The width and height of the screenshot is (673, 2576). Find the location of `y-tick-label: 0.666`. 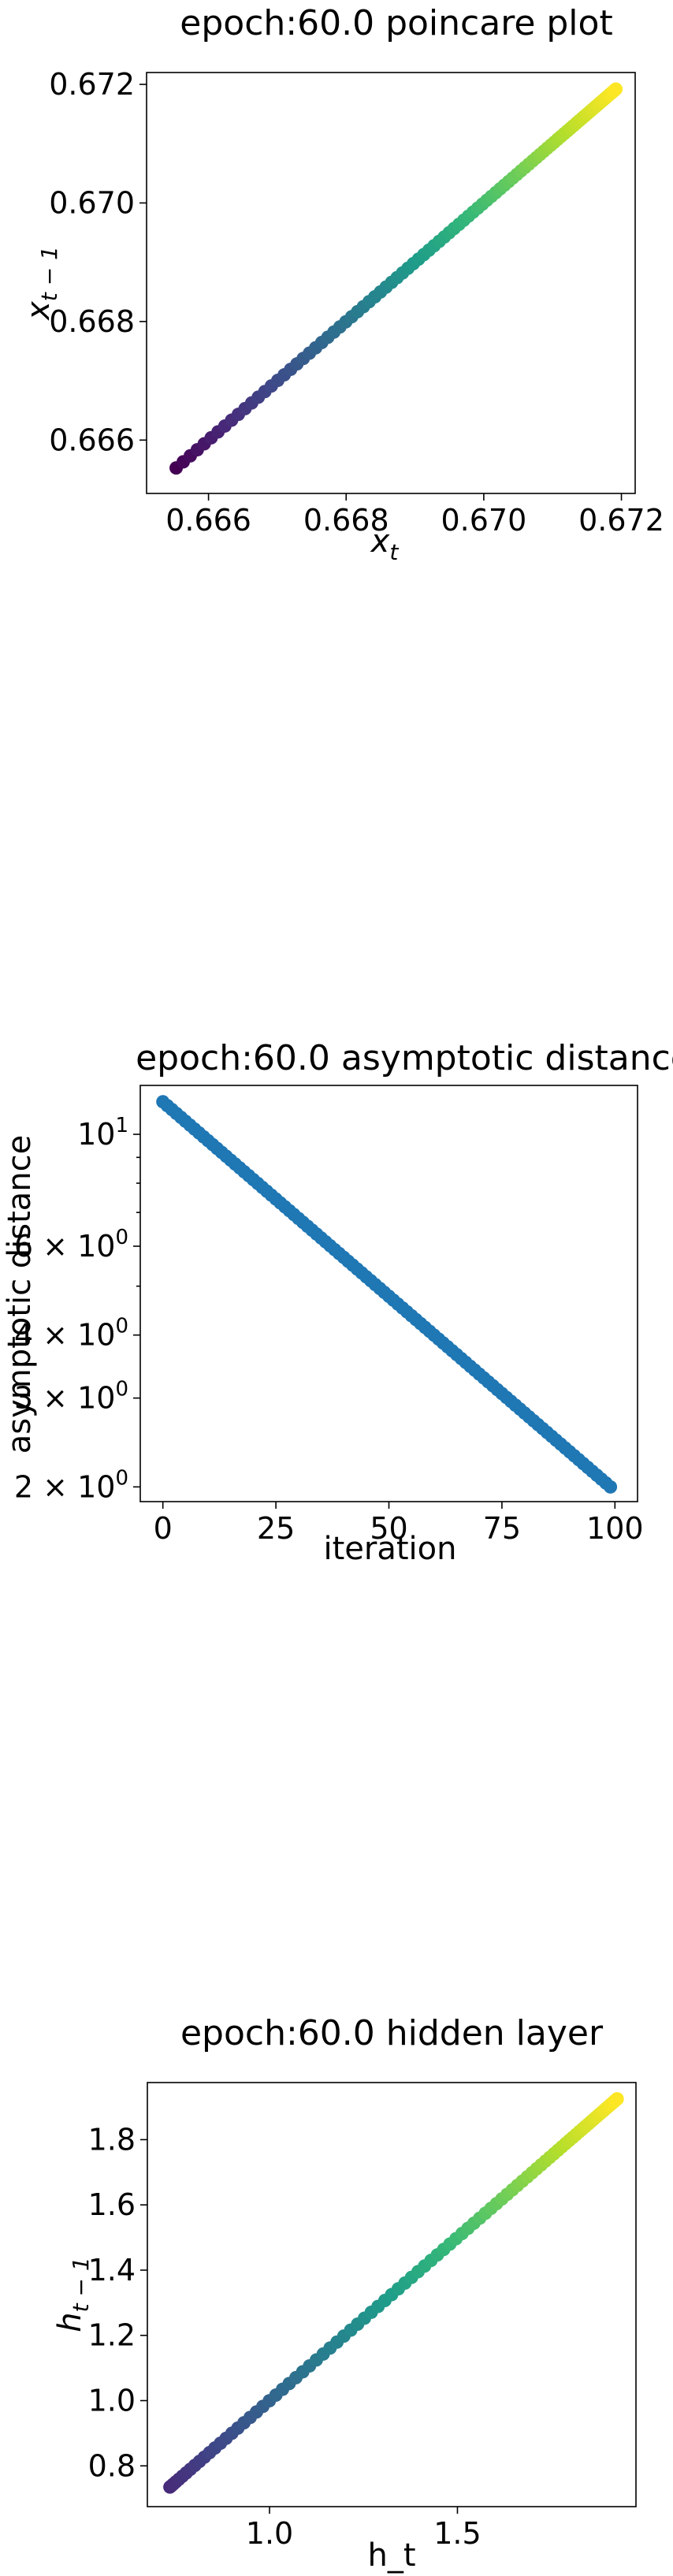

y-tick-label: 0.666 is located at coordinates (92, 440).